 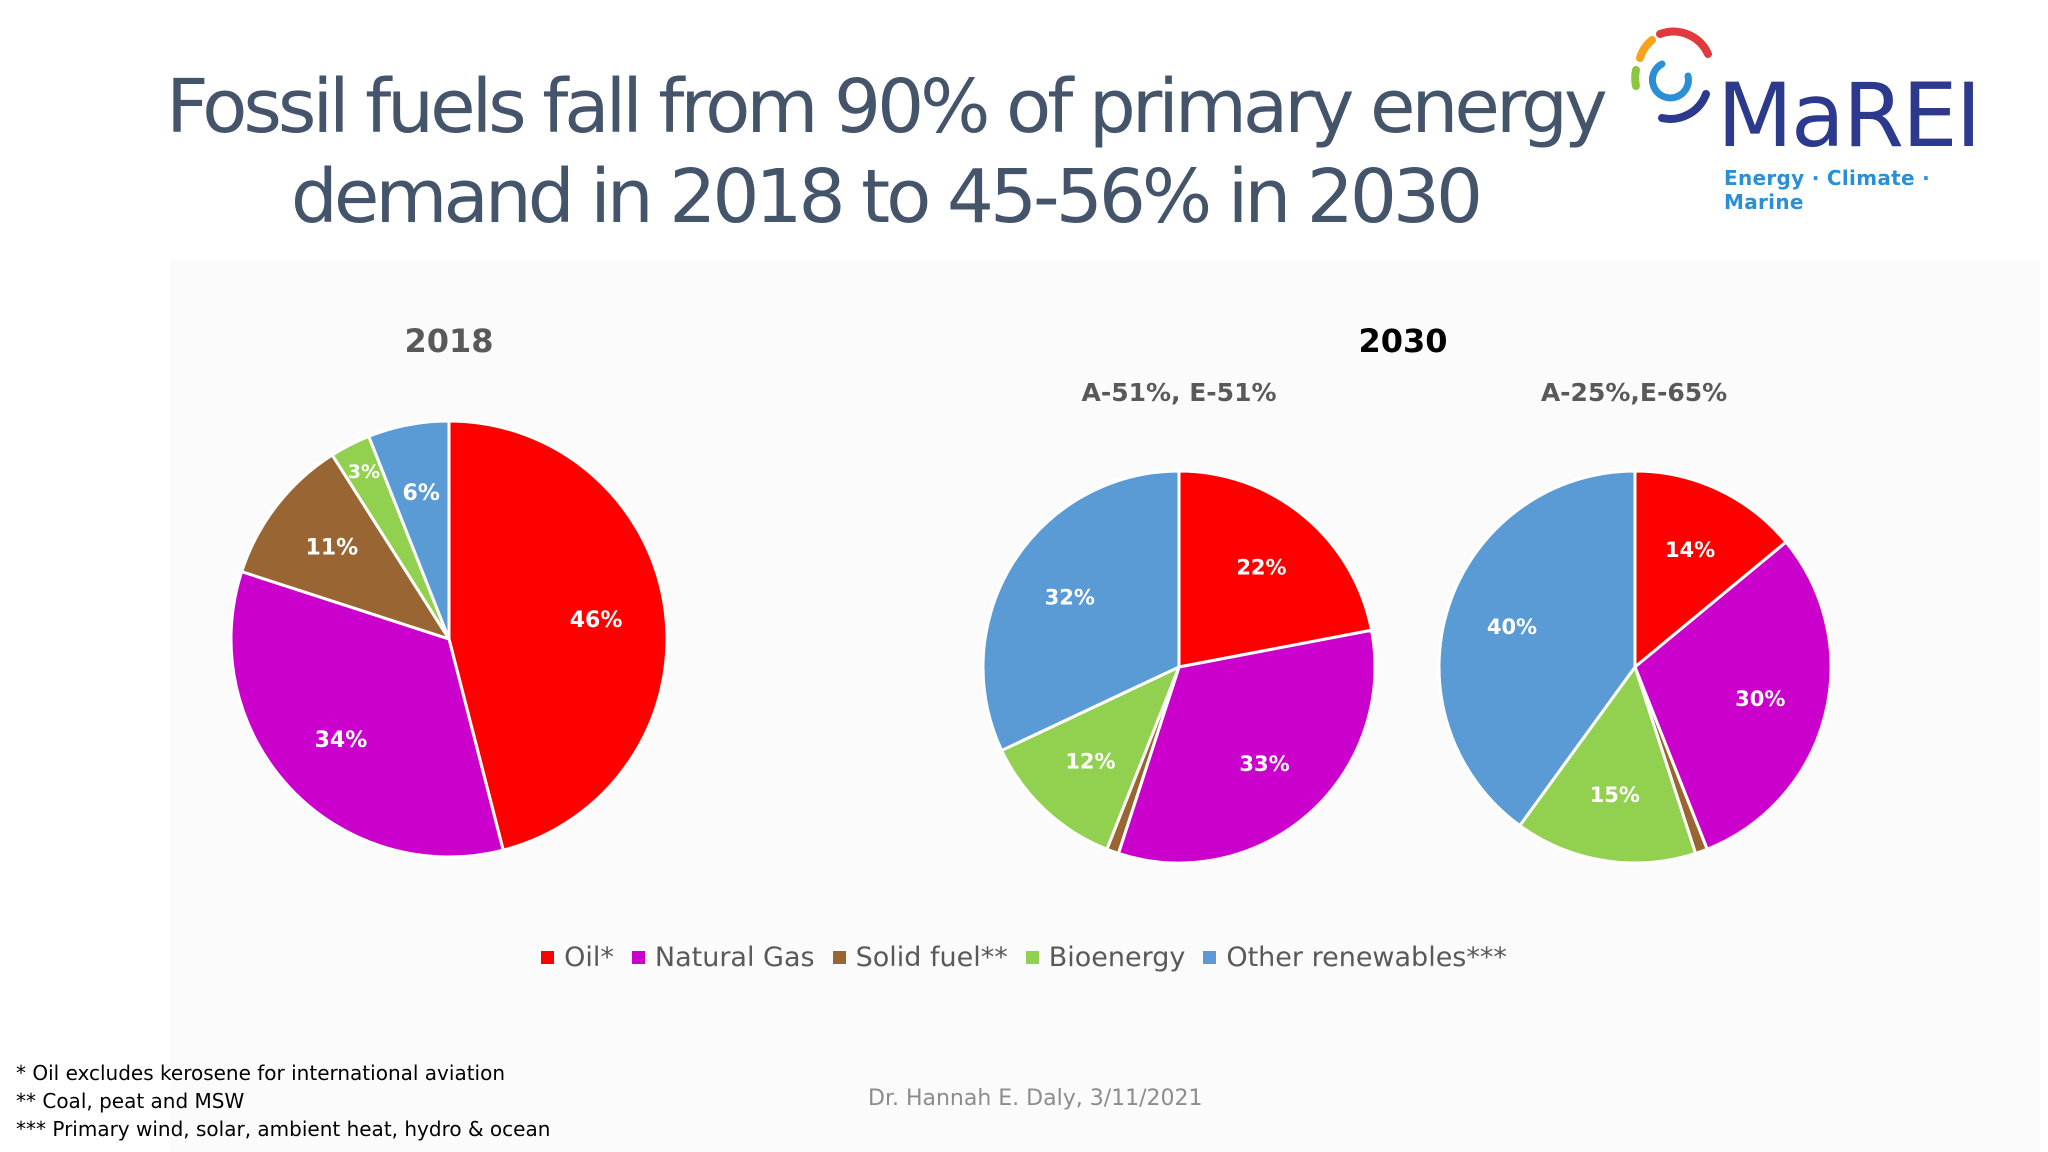 I want to click on legend-item-natural-gas: Natural Gas, so click(x=723, y=957).